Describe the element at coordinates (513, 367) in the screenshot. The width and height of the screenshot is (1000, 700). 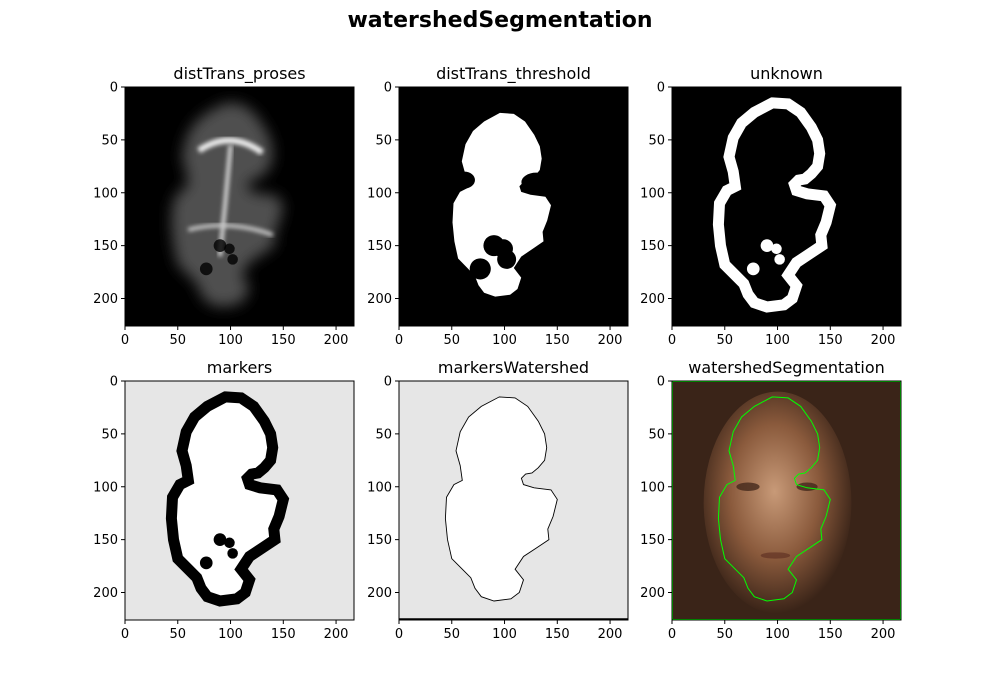
I see `subplot-title: markersWatershed` at that location.